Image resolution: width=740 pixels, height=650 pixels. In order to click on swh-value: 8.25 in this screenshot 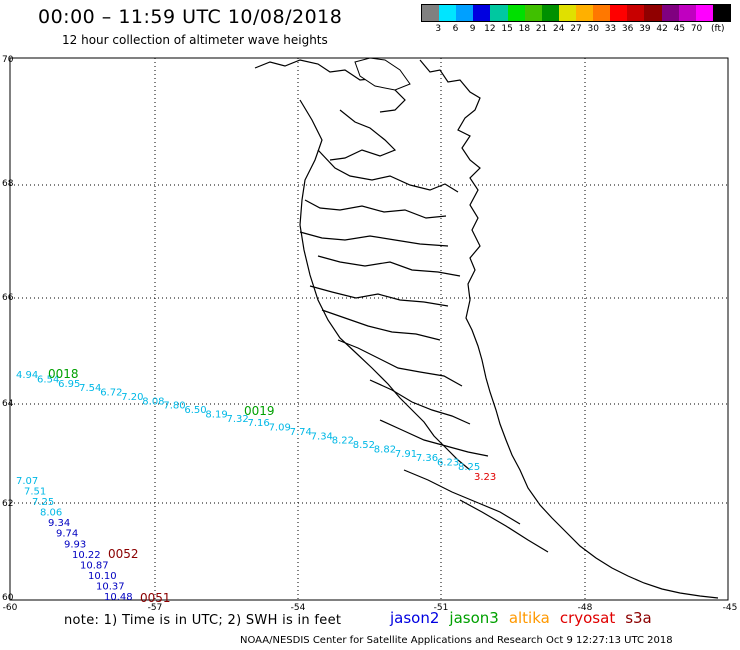, I will do `click(469, 467)`.